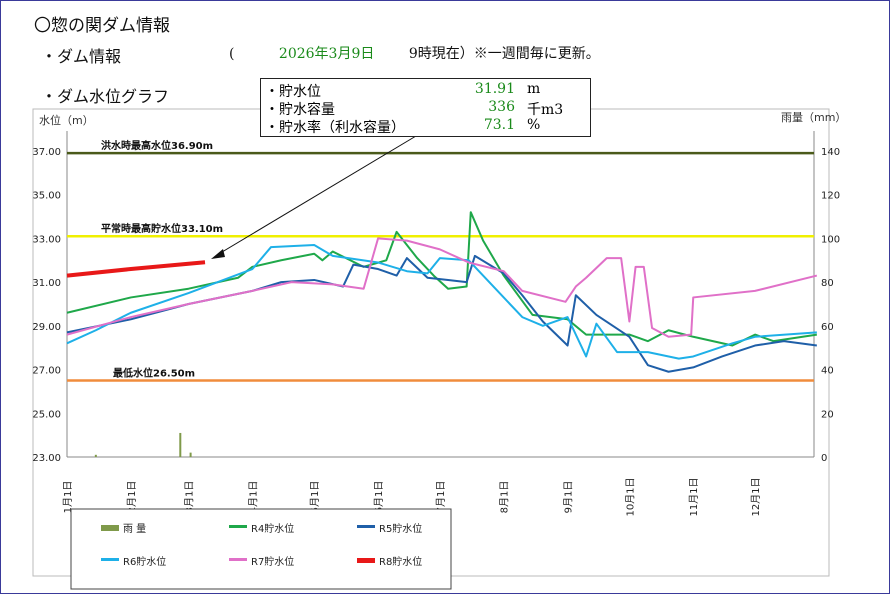 The image size is (890, 594). What do you see at coordinates (499, 125) in the screenshot?
I see `value: 73.1` at bounding box center [499, 125].